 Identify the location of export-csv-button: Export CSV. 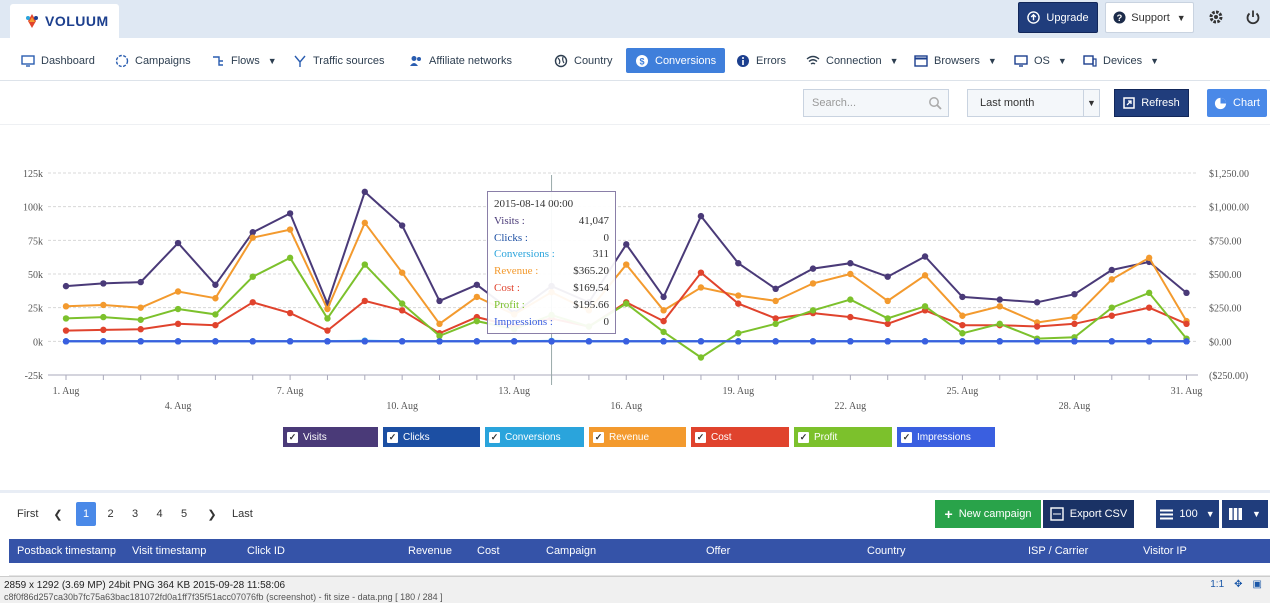
(1088, 514).